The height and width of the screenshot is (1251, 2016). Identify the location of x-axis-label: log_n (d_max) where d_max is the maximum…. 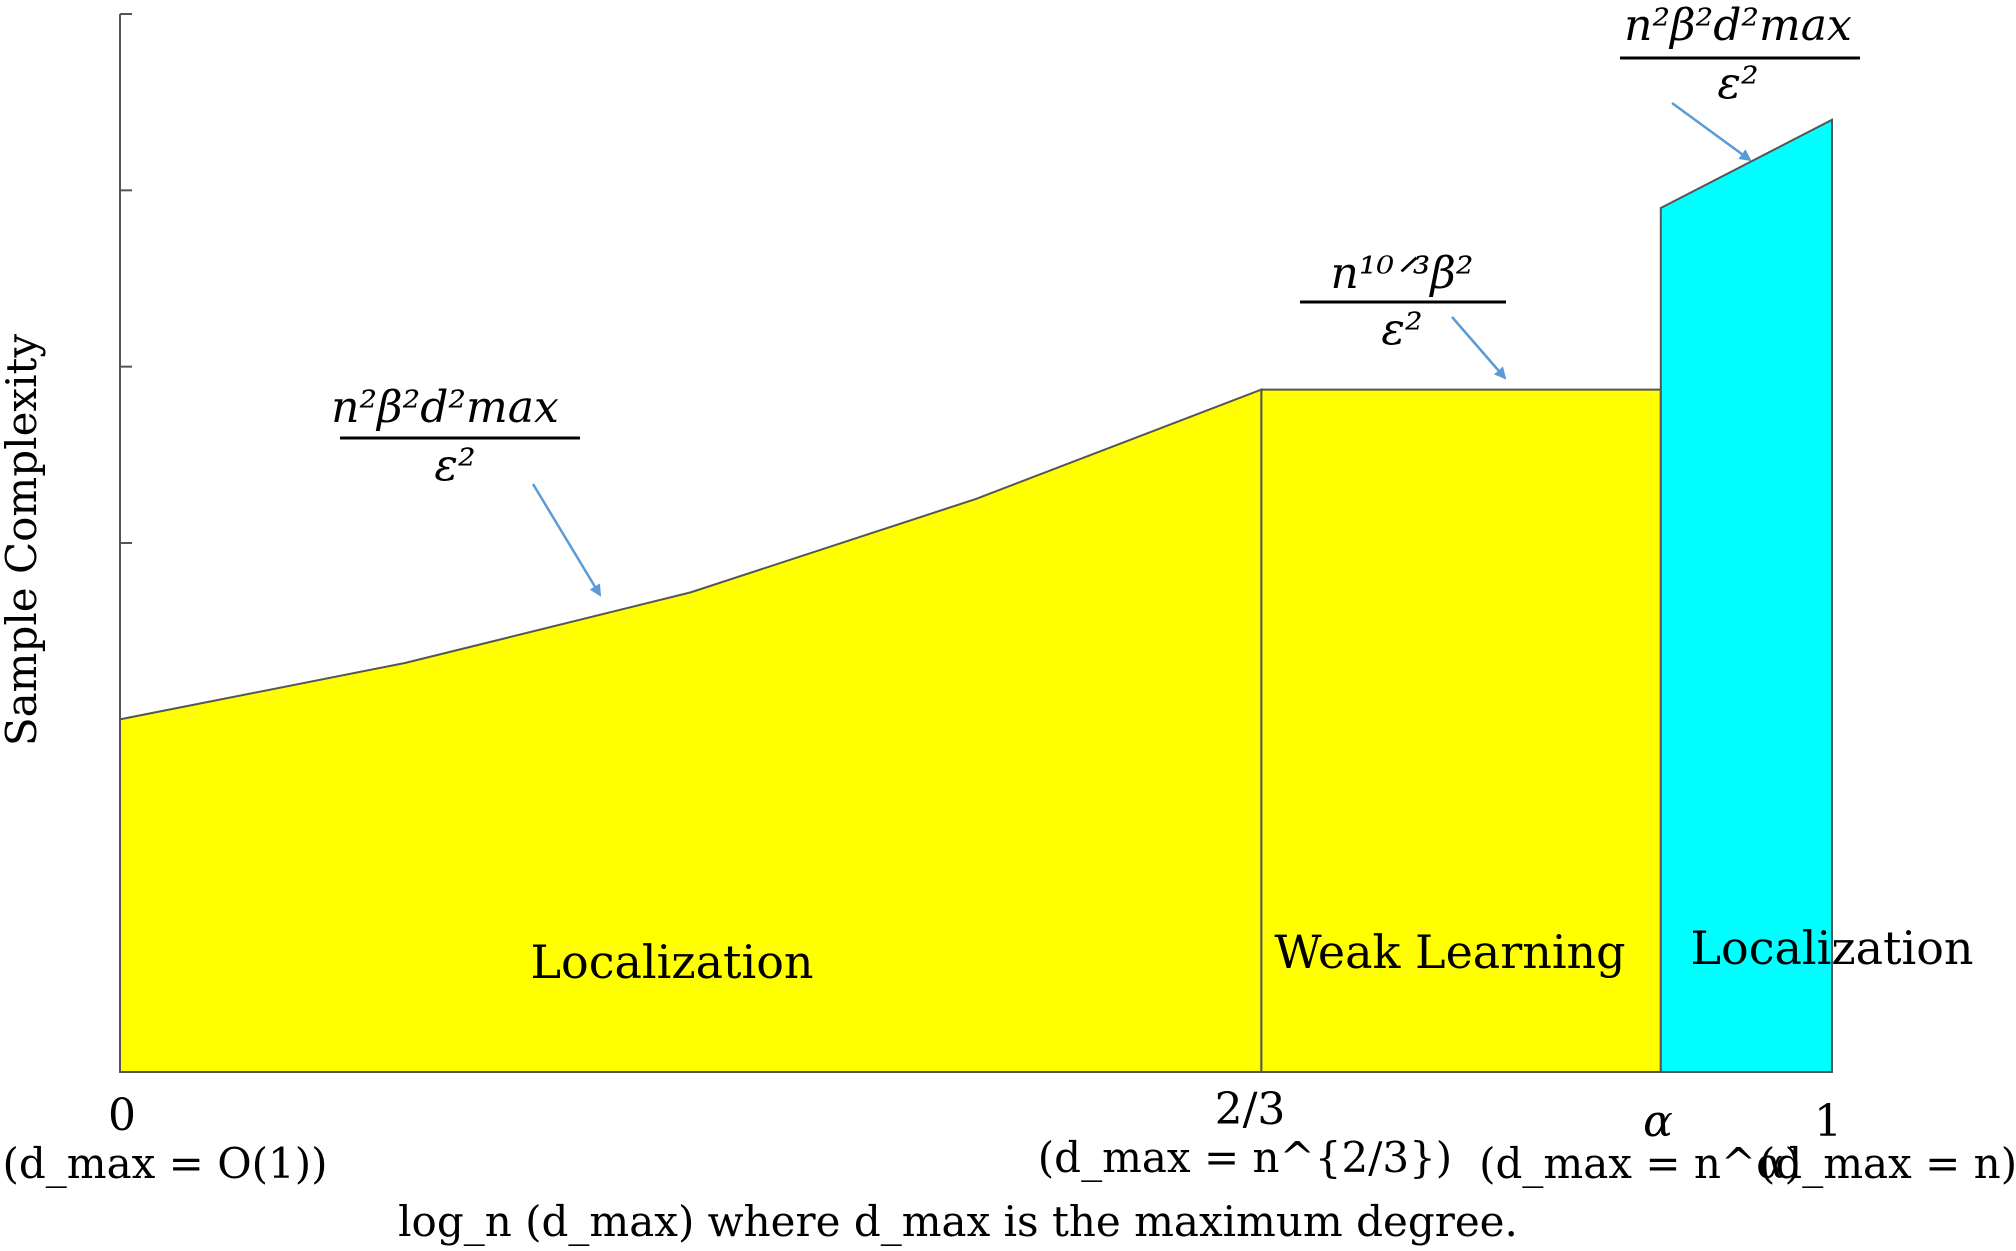
(958, 1221).